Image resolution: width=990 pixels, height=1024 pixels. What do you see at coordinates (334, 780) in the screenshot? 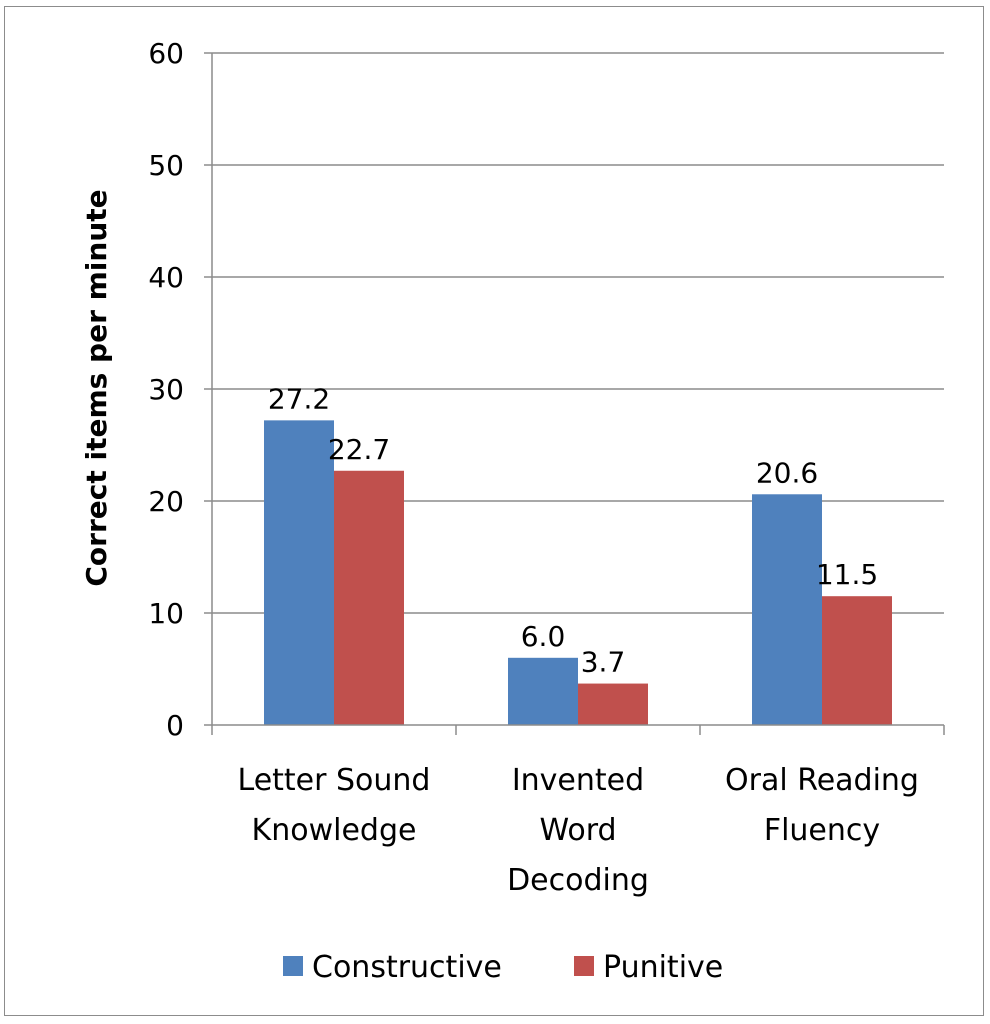
I see `x-category-label: Letter Sound` at bounding box center [334, 780].